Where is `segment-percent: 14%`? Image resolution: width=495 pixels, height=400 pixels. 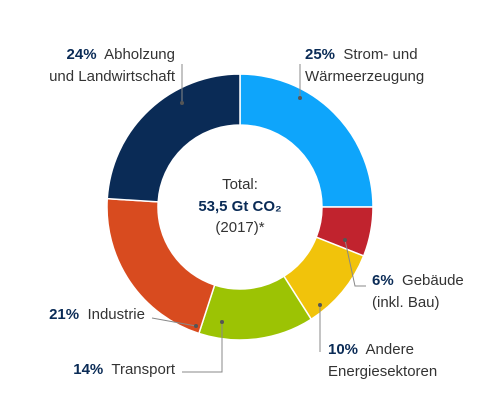
segment-percent: 14% is located at coordinates (88, 369).